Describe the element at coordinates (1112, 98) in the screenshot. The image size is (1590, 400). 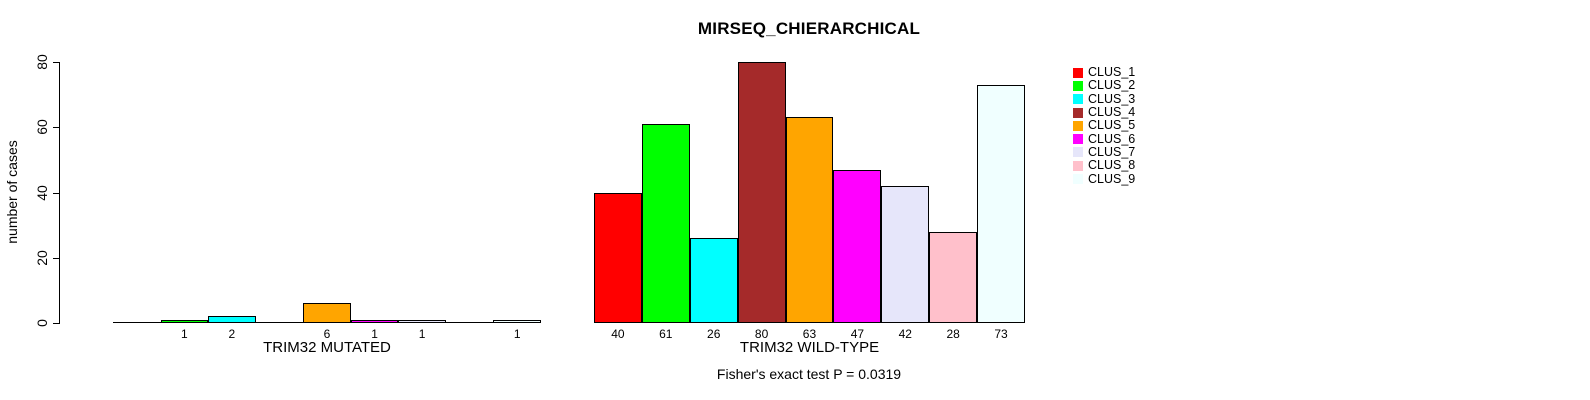
I see `legend-label: CLUS_3` at that location.